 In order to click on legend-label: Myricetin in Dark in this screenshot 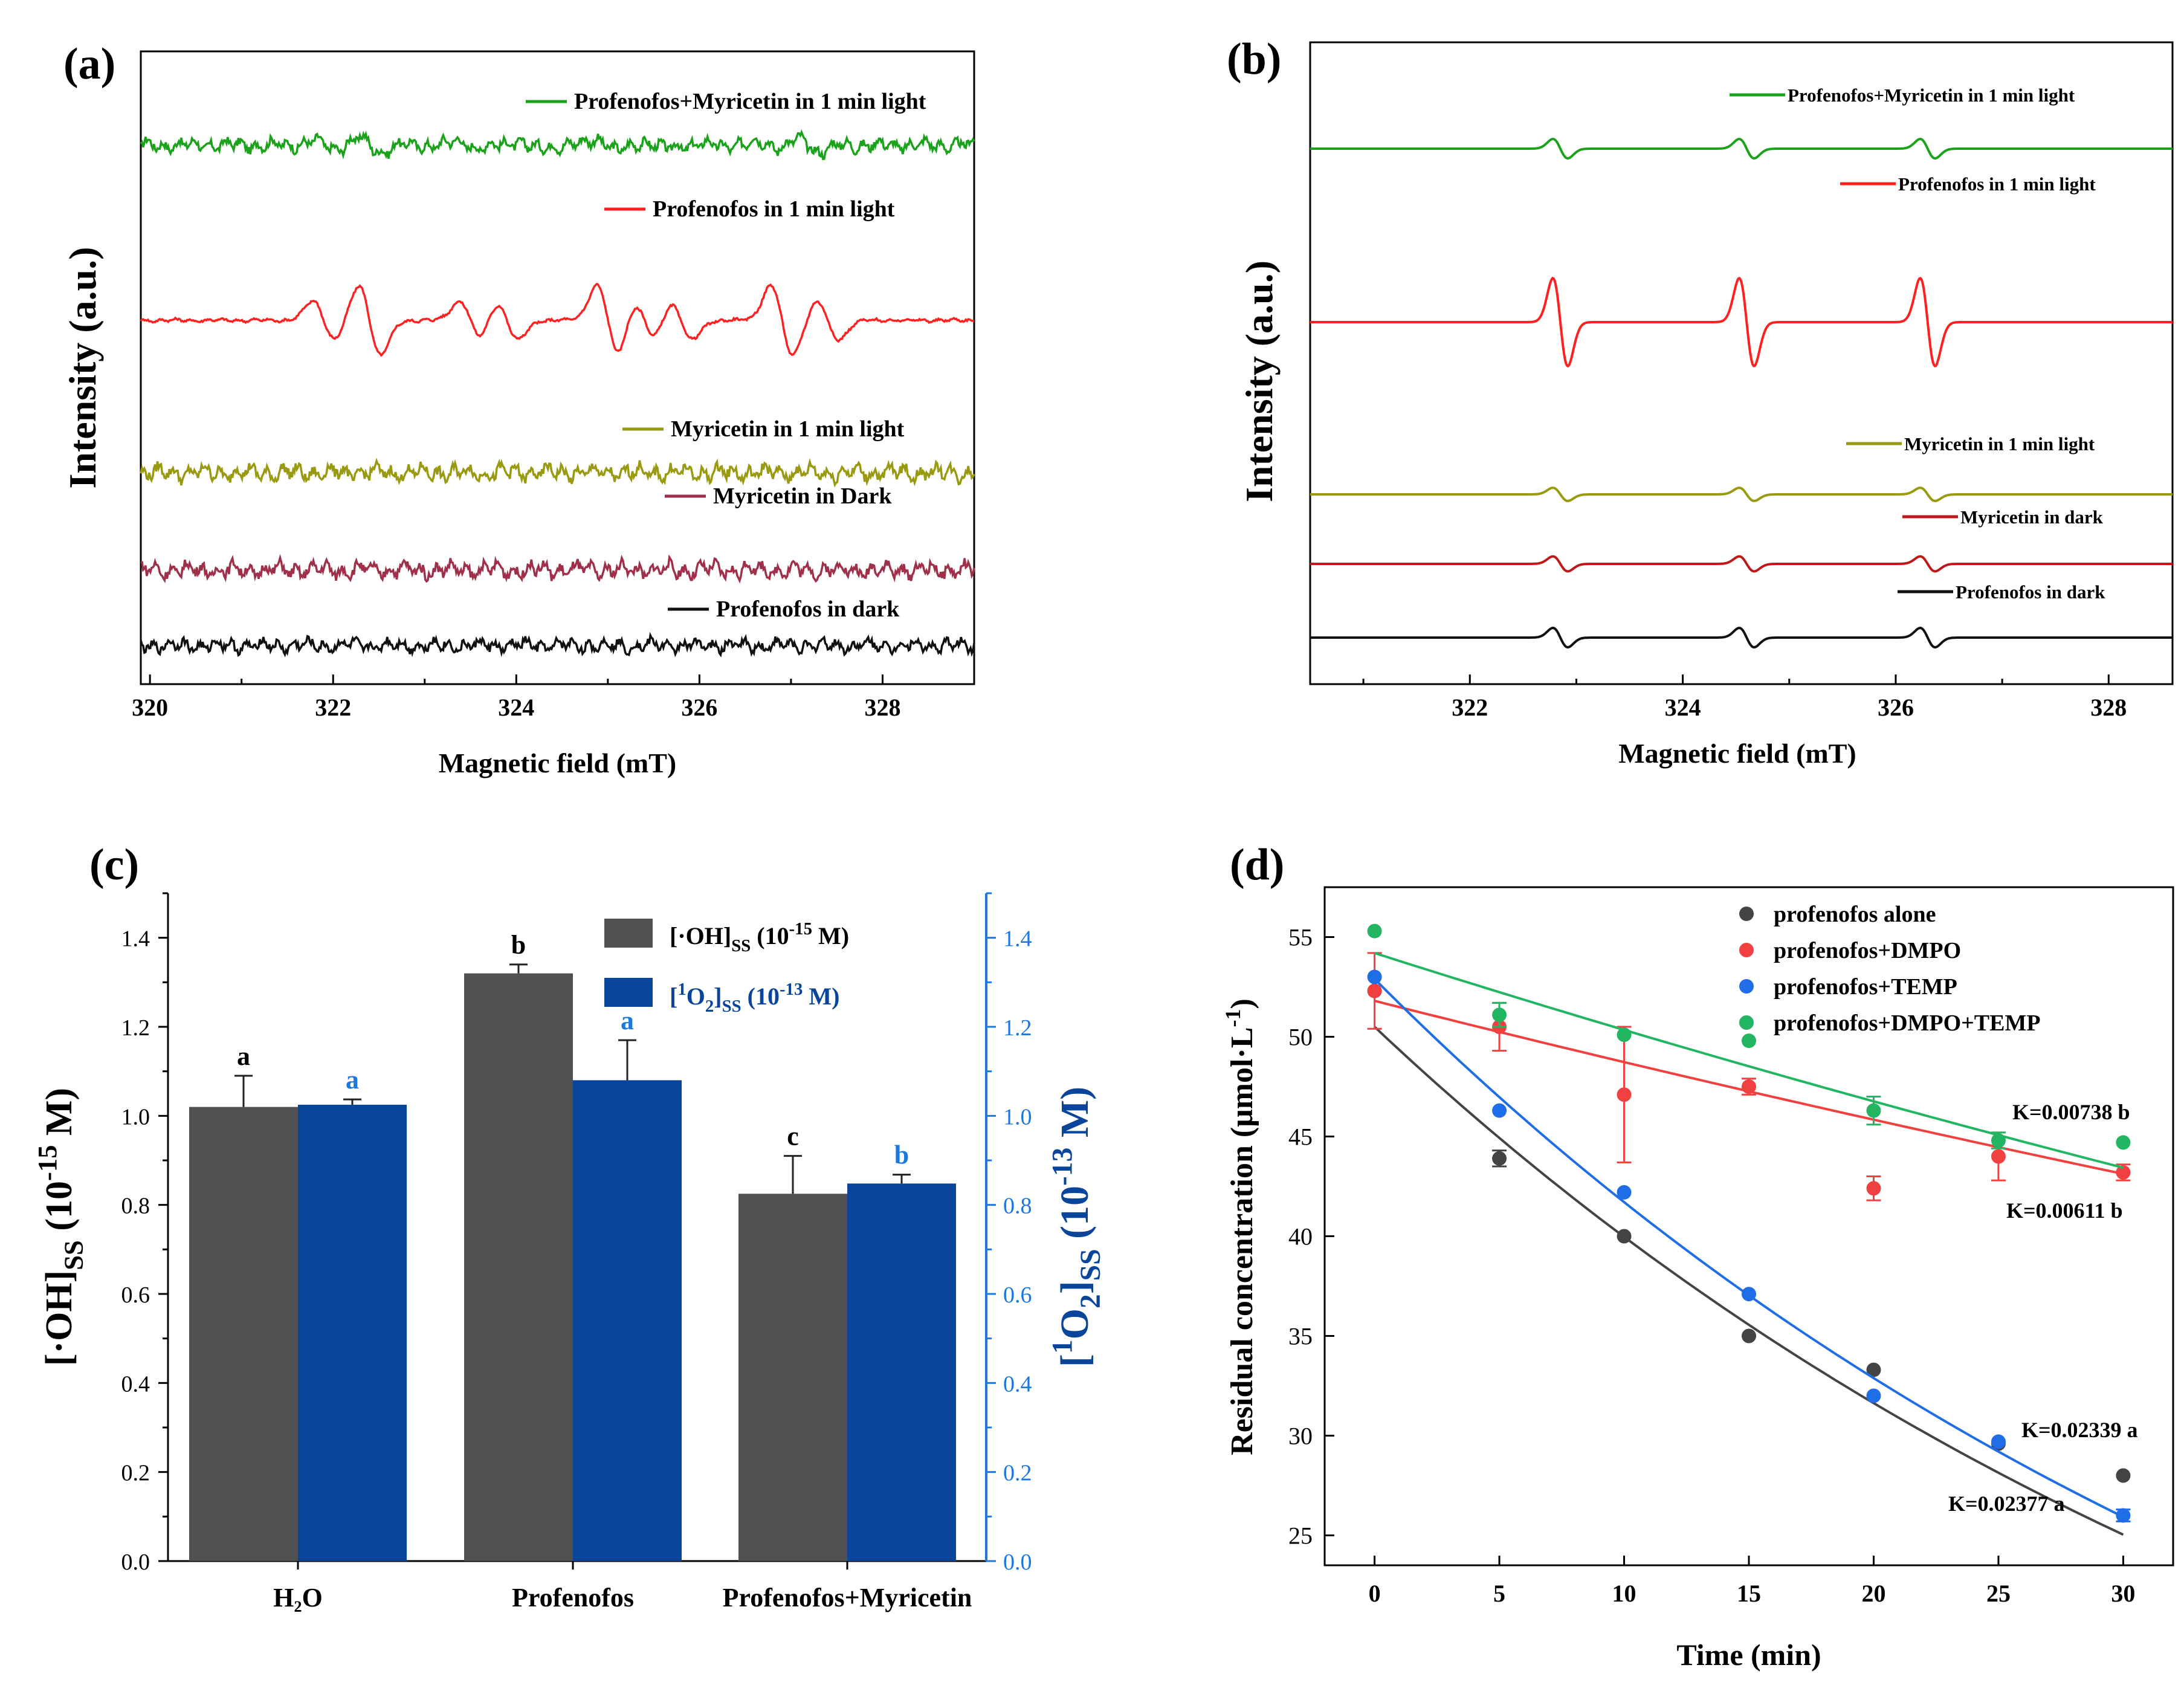, I will do `click(802, 496)`.